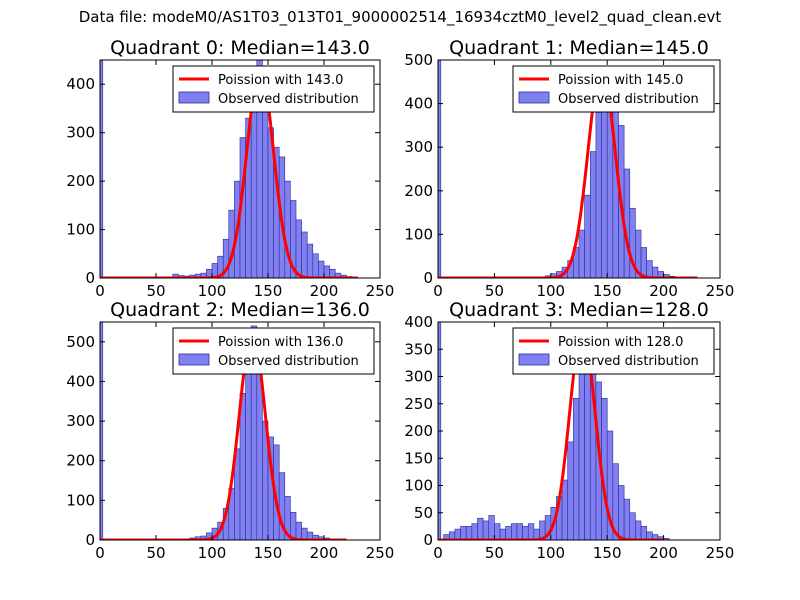 The height and width of the screenshot is (600, 800). What do you see at coordinates (155, 553) in the screenshot?
I see `x-tick-label: 50` at bounding box center [155, 553].